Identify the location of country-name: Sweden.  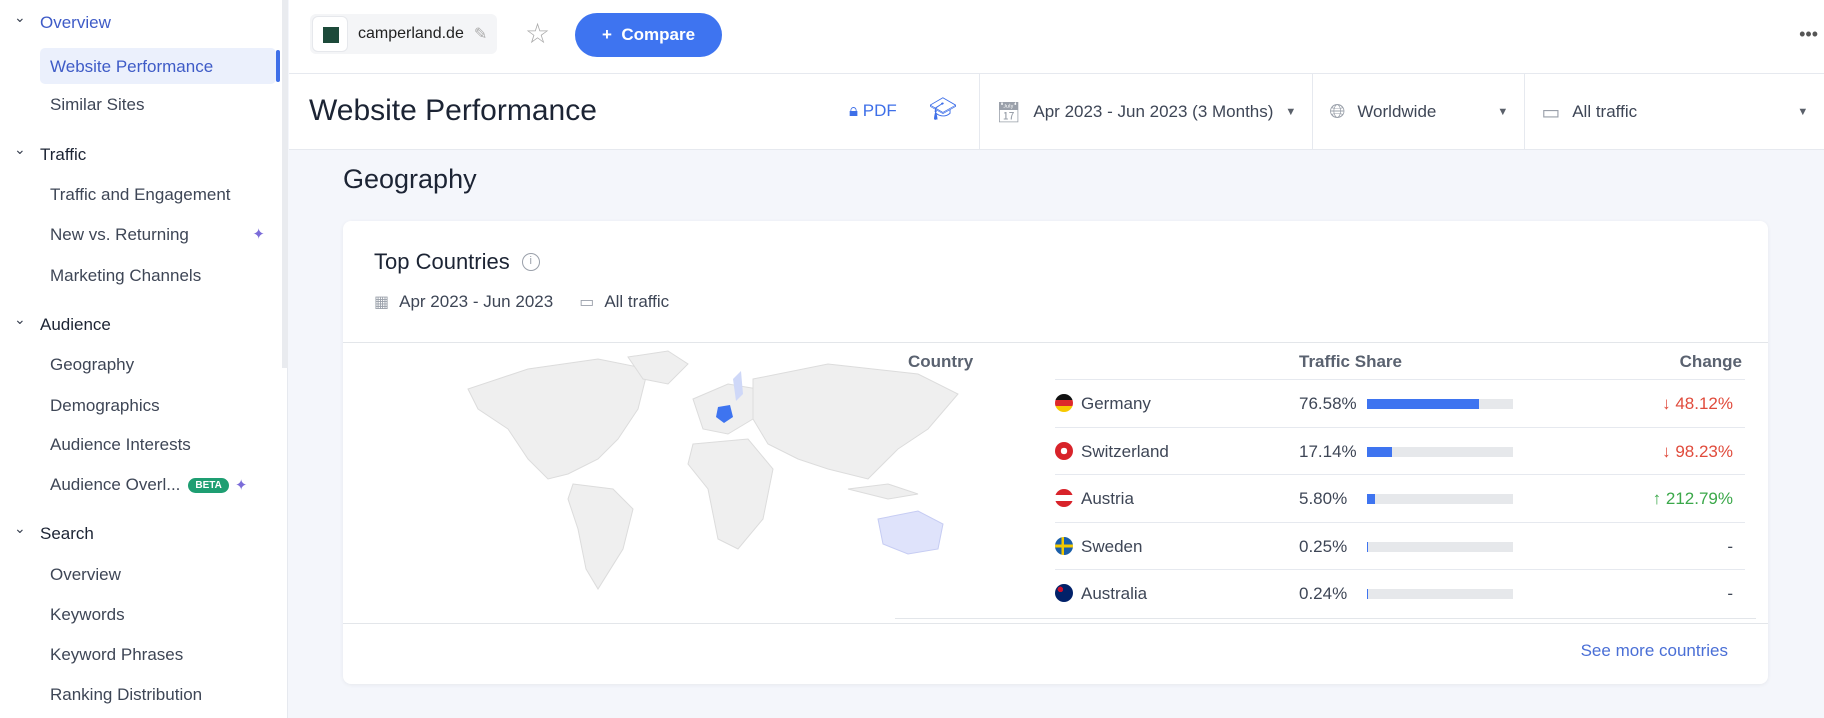
(1112, 546).